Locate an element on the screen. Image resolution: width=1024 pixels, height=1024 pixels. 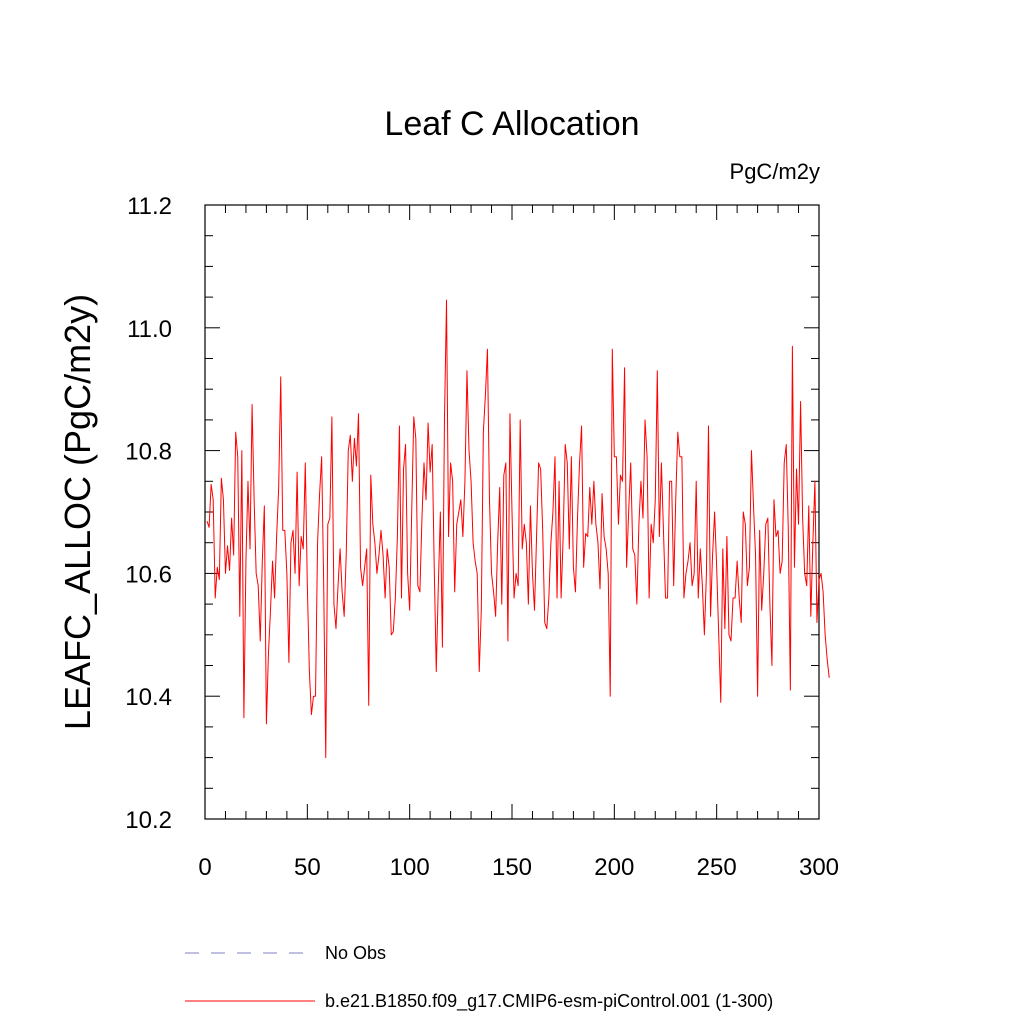
units-label: PgC/m2y is located at coordinates (775, 171).